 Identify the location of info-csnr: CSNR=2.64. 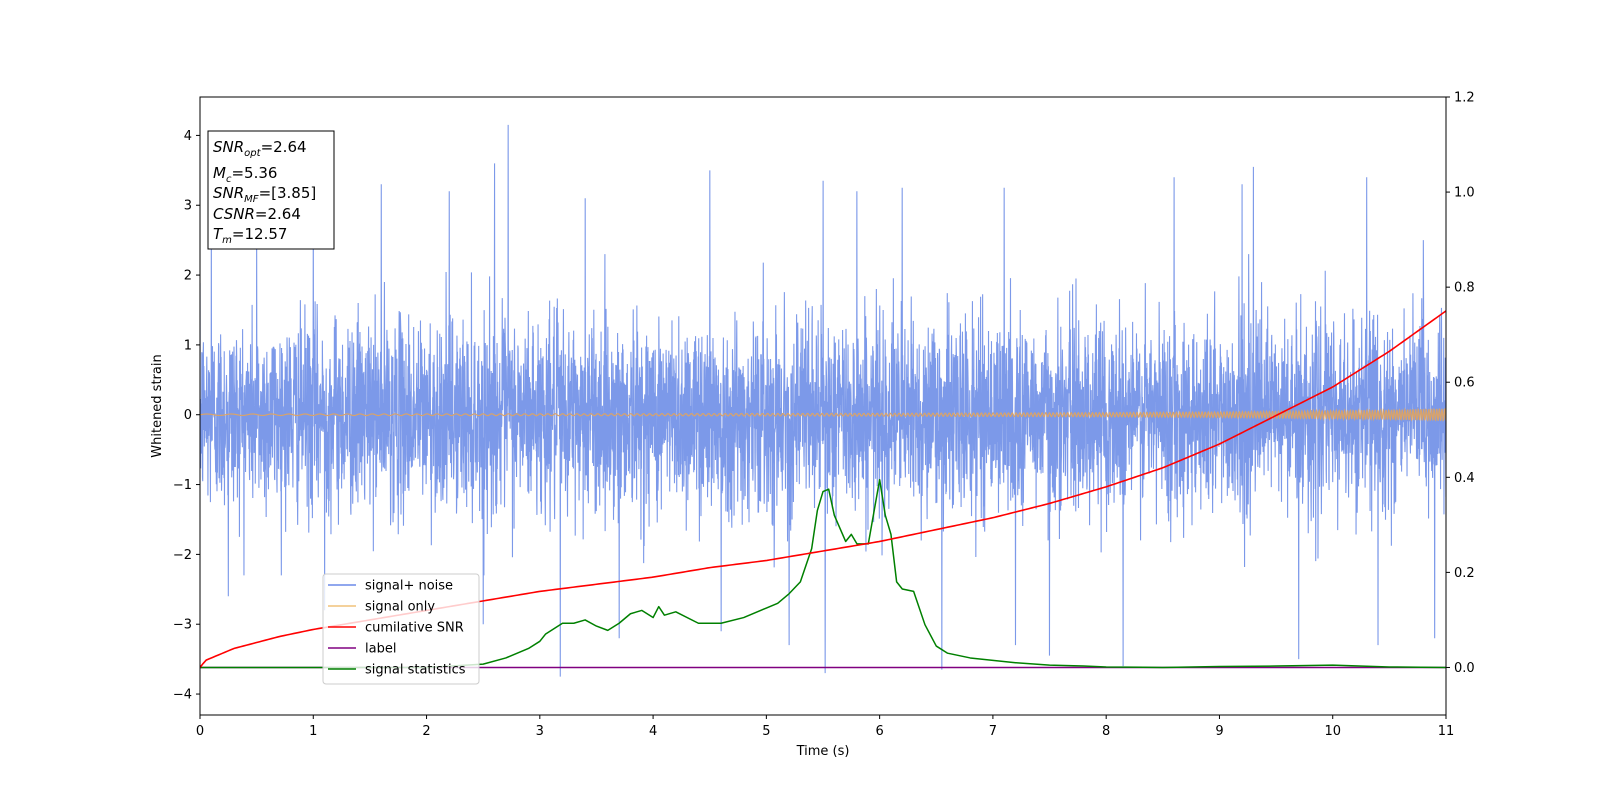
(257, 214).